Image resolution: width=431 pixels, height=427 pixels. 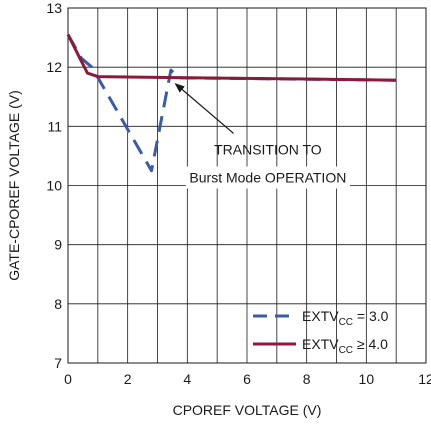 I want to click on x-tick-label: 0, so click(x=68, y=379).